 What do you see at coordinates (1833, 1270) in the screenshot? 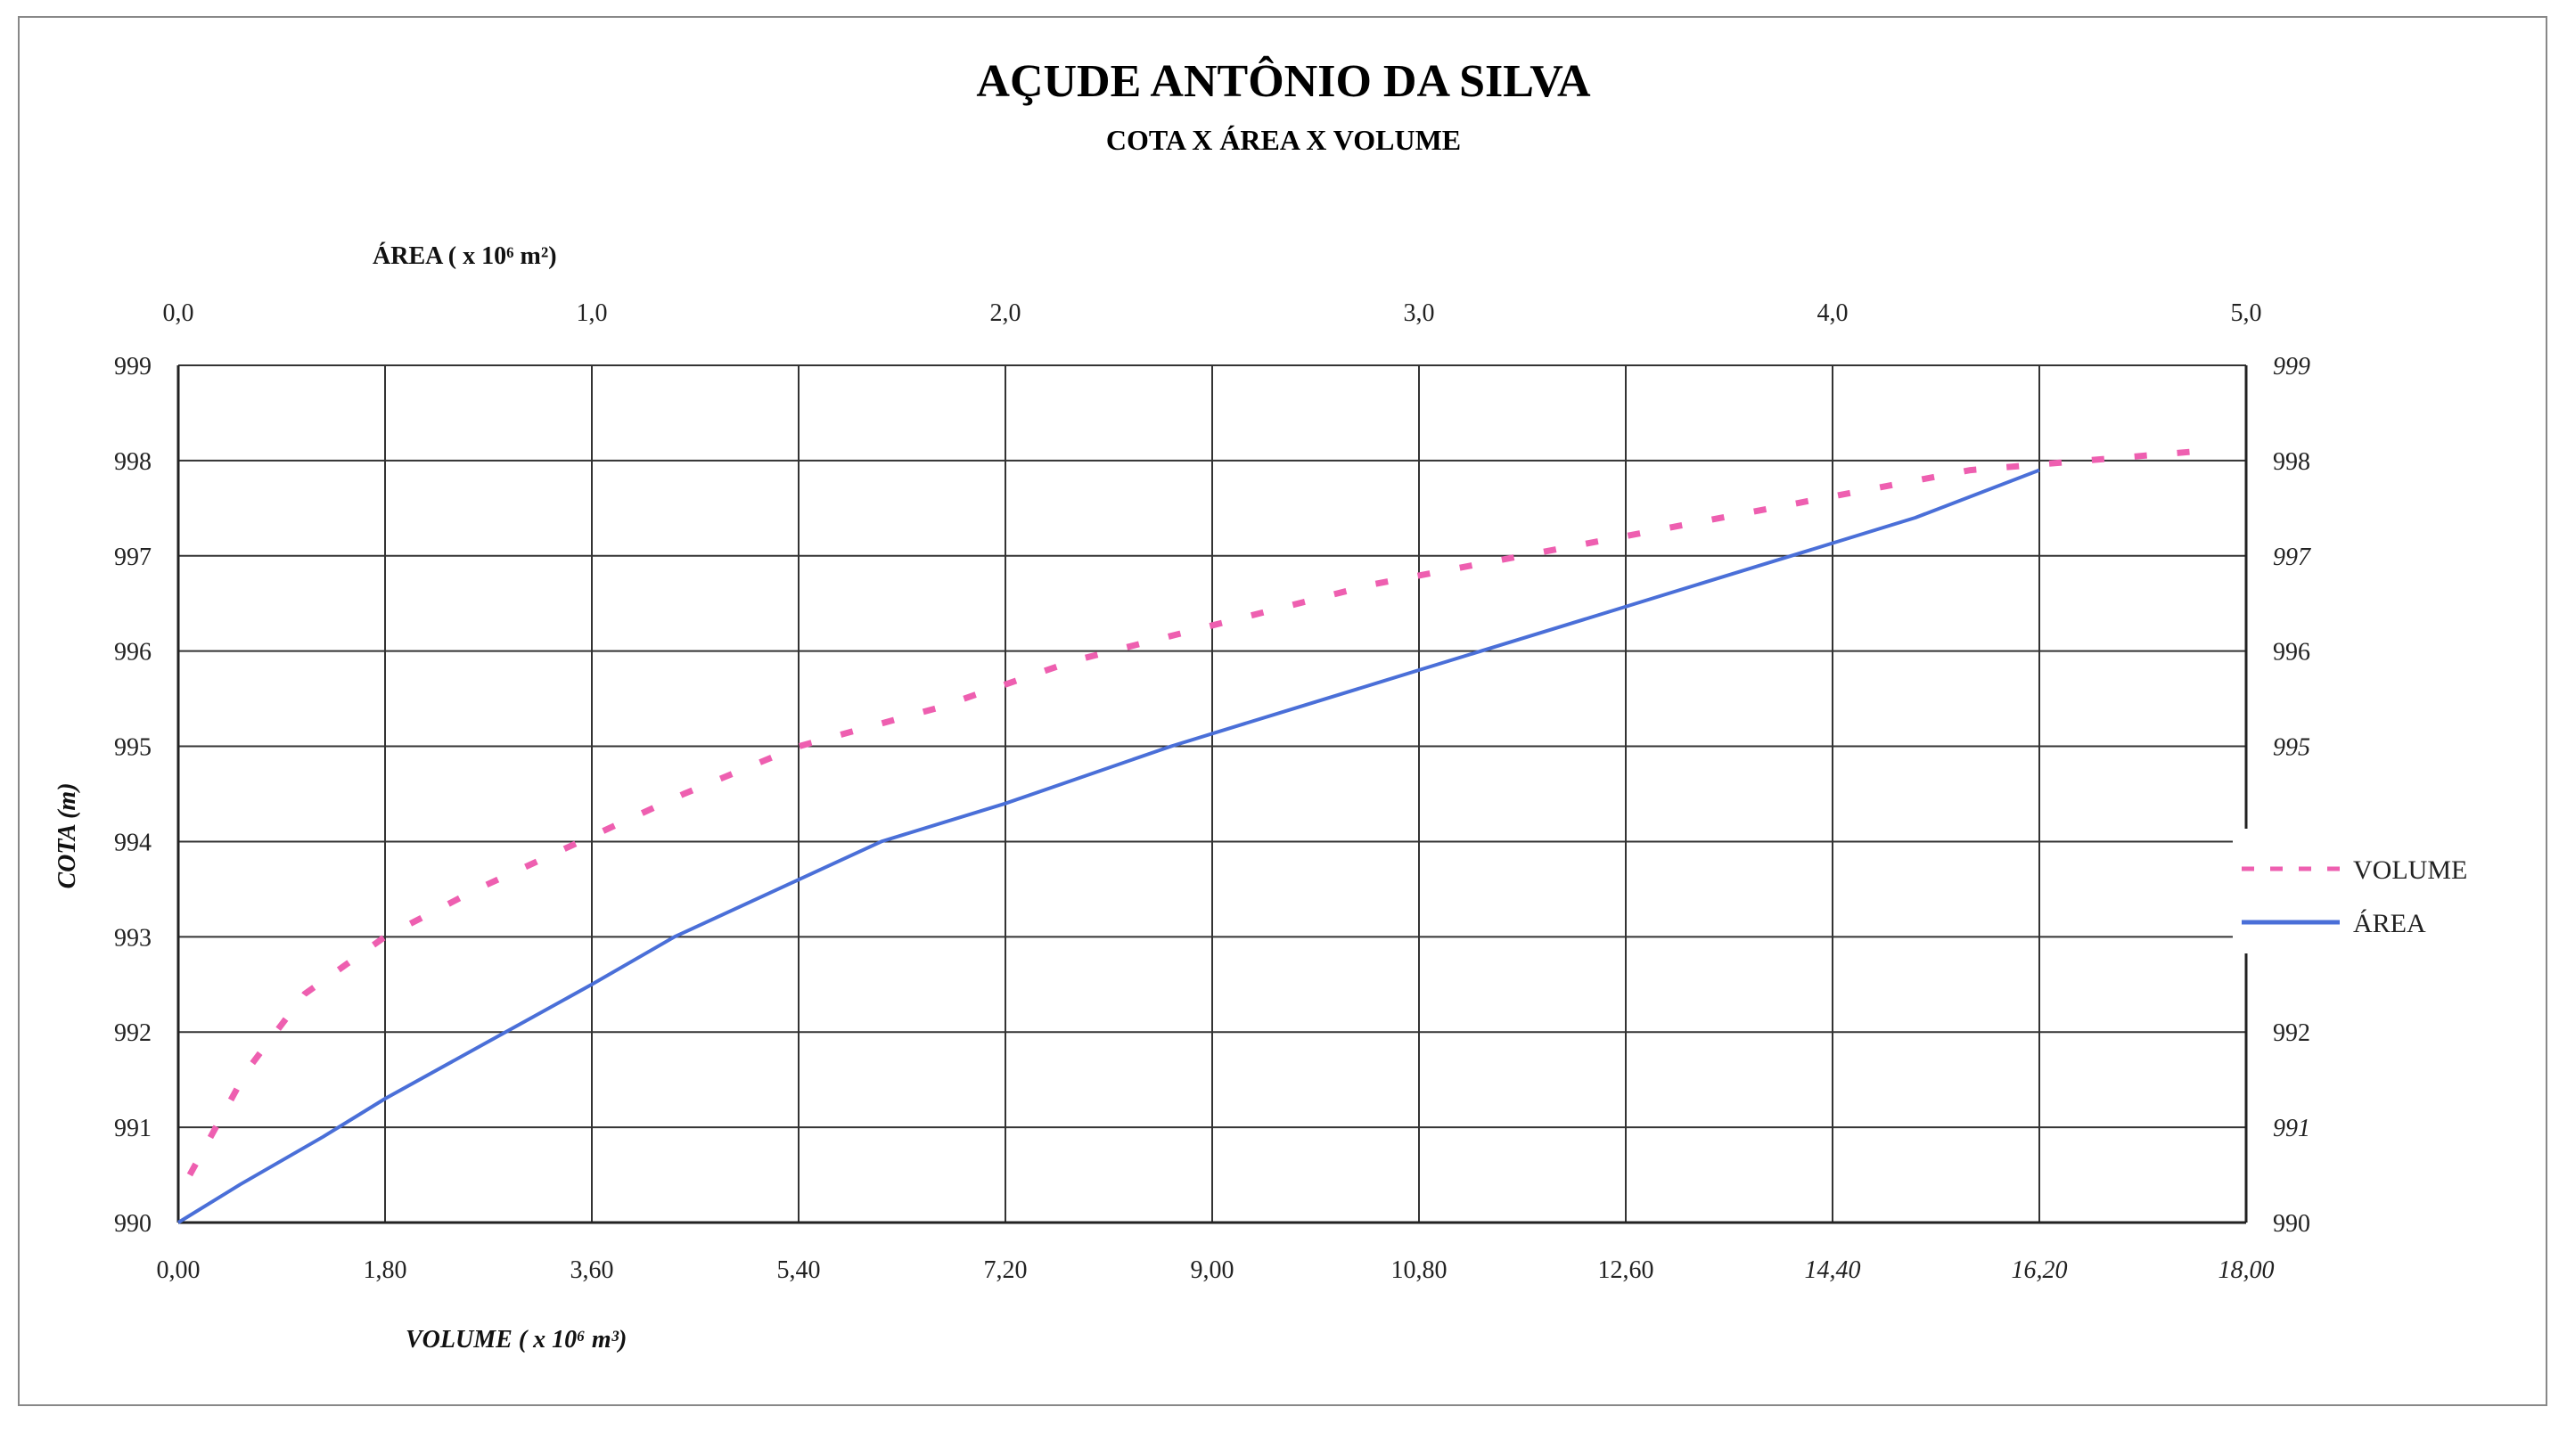
I see `x-bottom-tick-label: 14,40` at bounding box center [1833, 1270].